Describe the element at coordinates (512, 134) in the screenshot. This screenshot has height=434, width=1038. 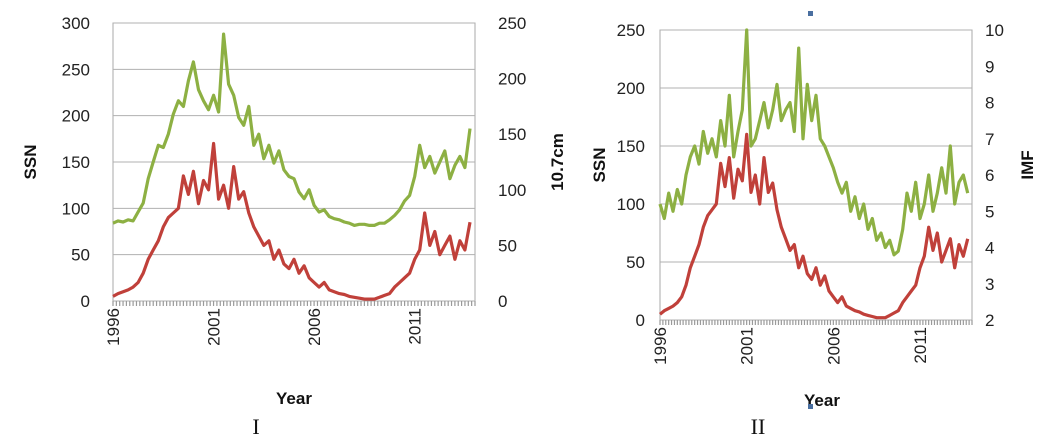
I see `y2-tick-label: 150` at that location.